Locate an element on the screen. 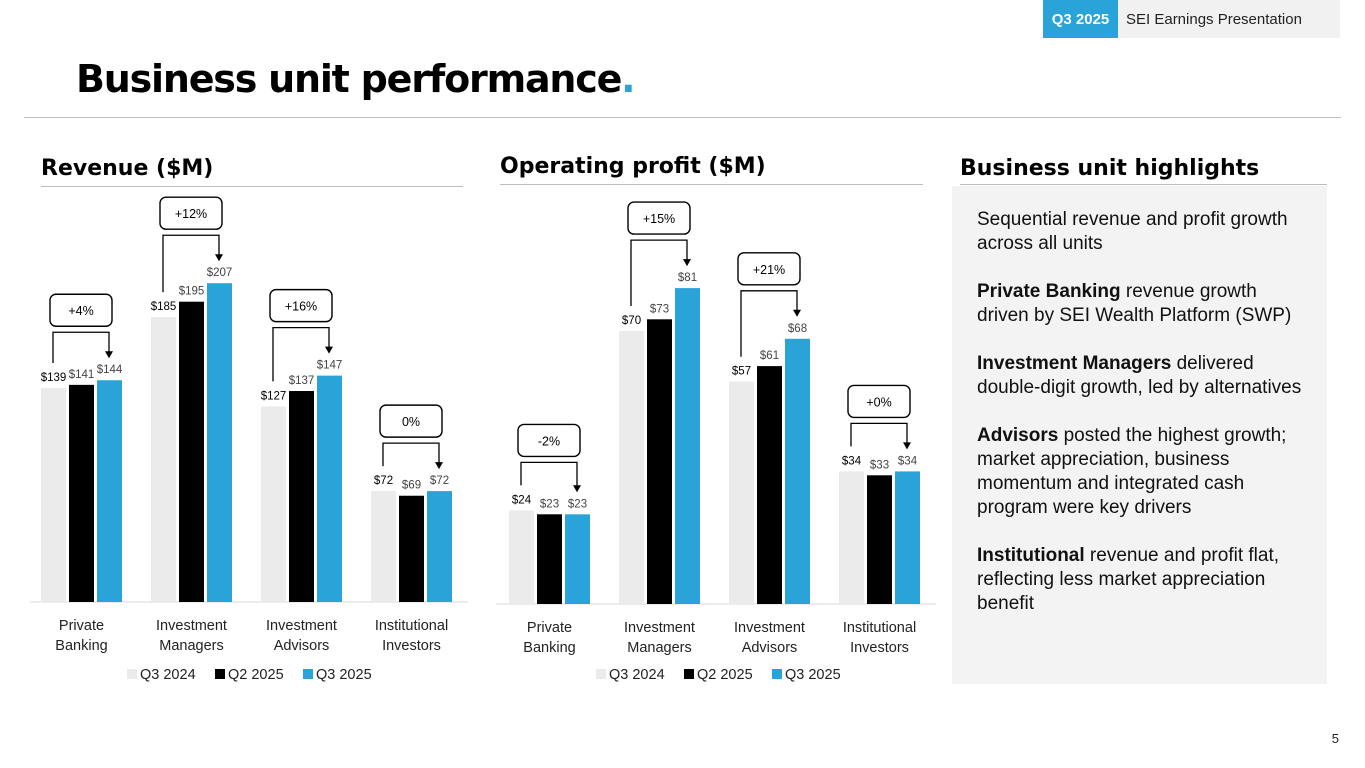 The height and width of the screenshot is (768, 1365). highlight-bold: Investment Managers is located at coordinates (1074, 363).